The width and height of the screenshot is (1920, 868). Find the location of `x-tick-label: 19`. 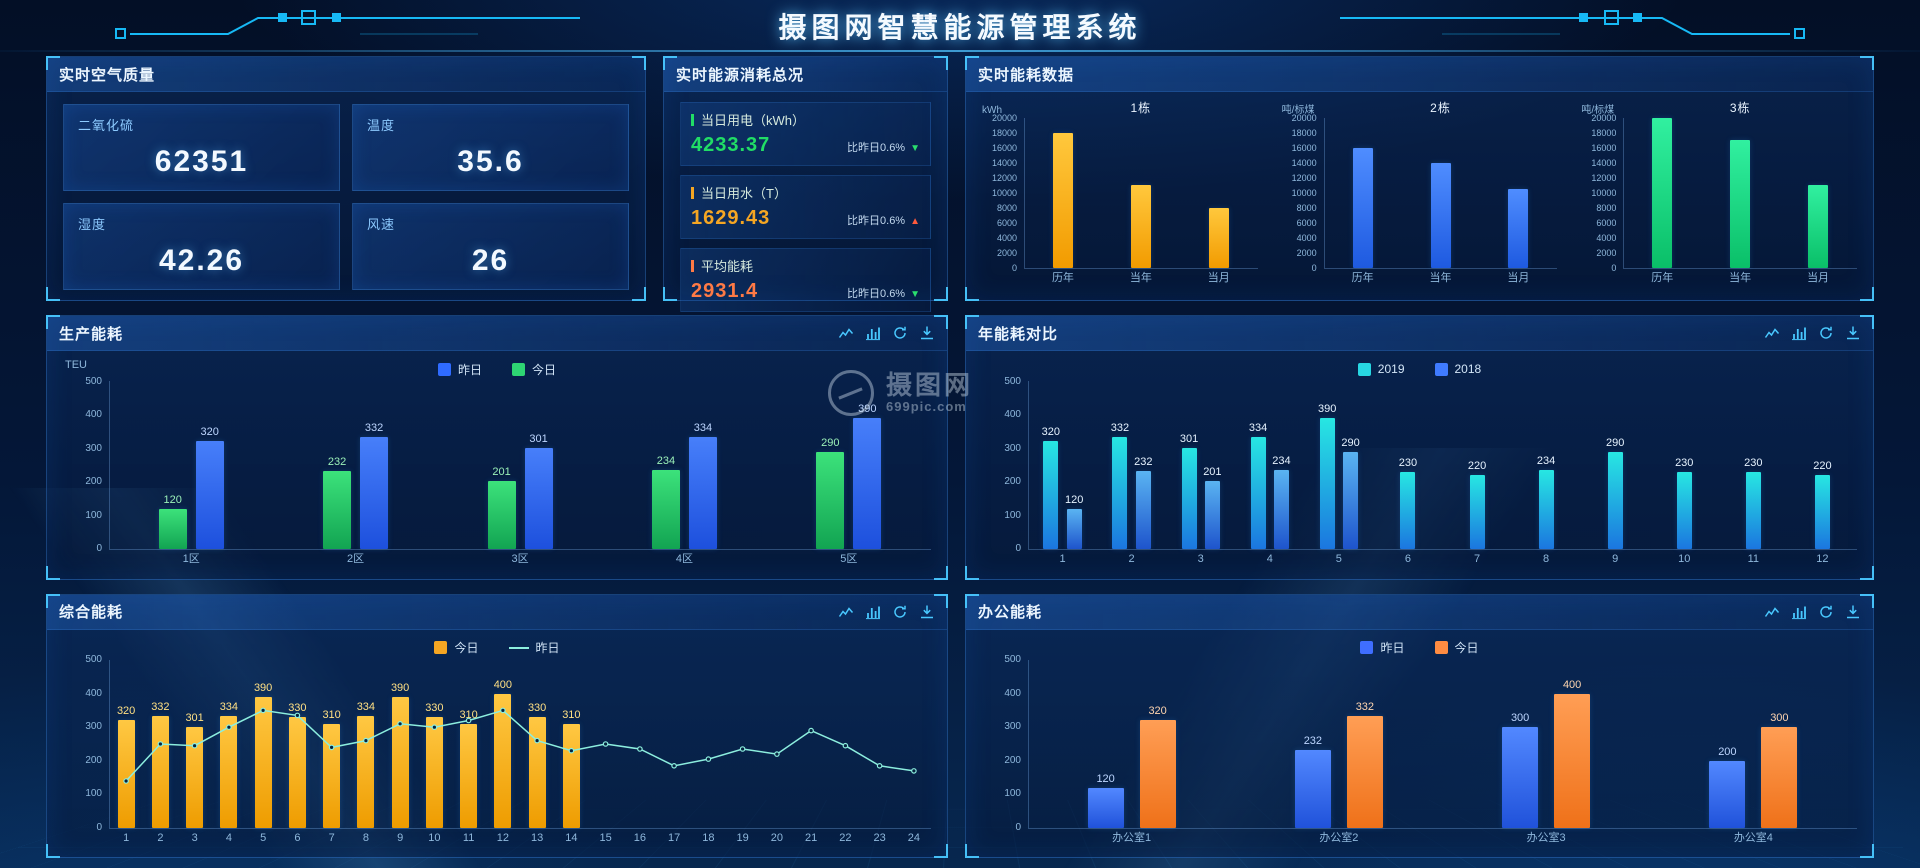

x-tick-label: 19 is located at coordinates (742, 837).